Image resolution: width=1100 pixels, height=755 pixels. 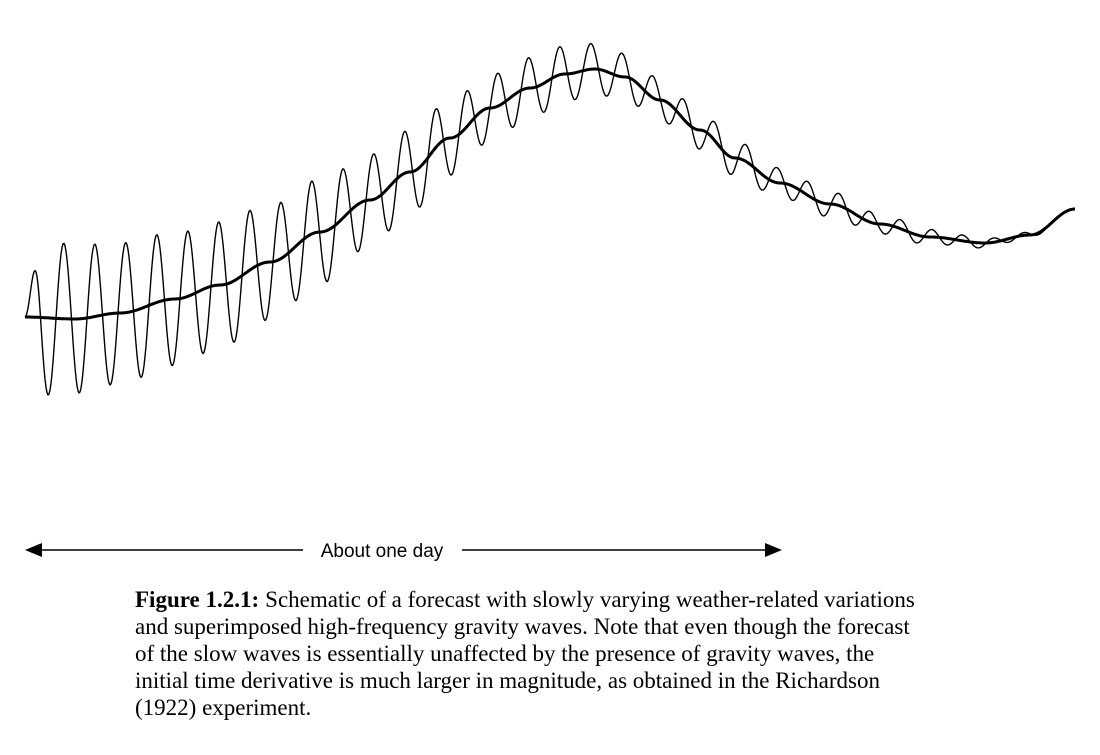 I want to click on caption-label: Figure 1.2.1:, so click(x=197, y=599).